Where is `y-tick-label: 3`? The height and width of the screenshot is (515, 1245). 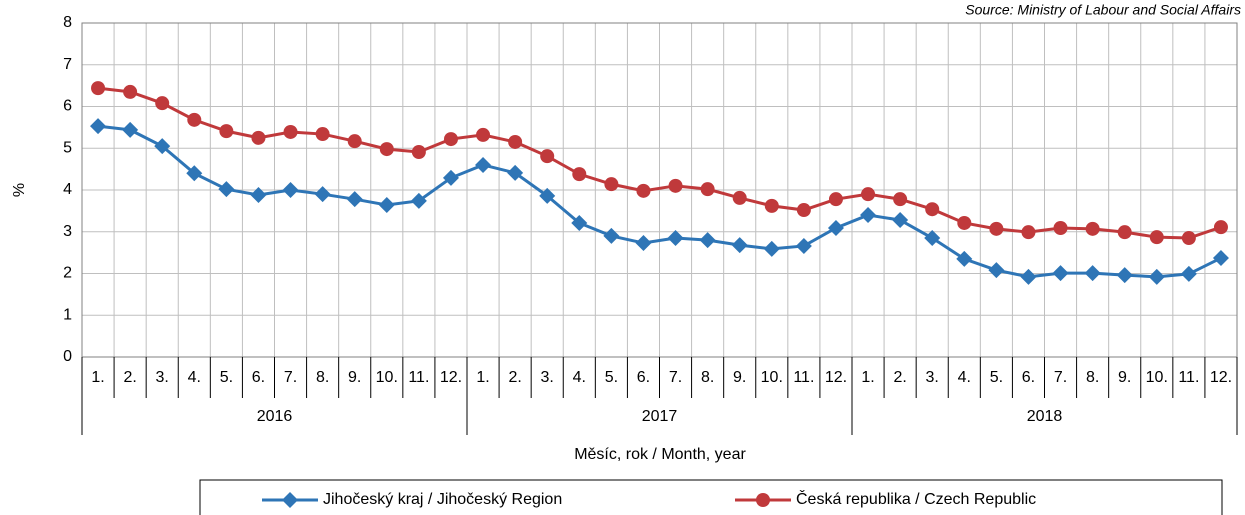
y-tick-label: 3 is located at coordinates (67, 231).